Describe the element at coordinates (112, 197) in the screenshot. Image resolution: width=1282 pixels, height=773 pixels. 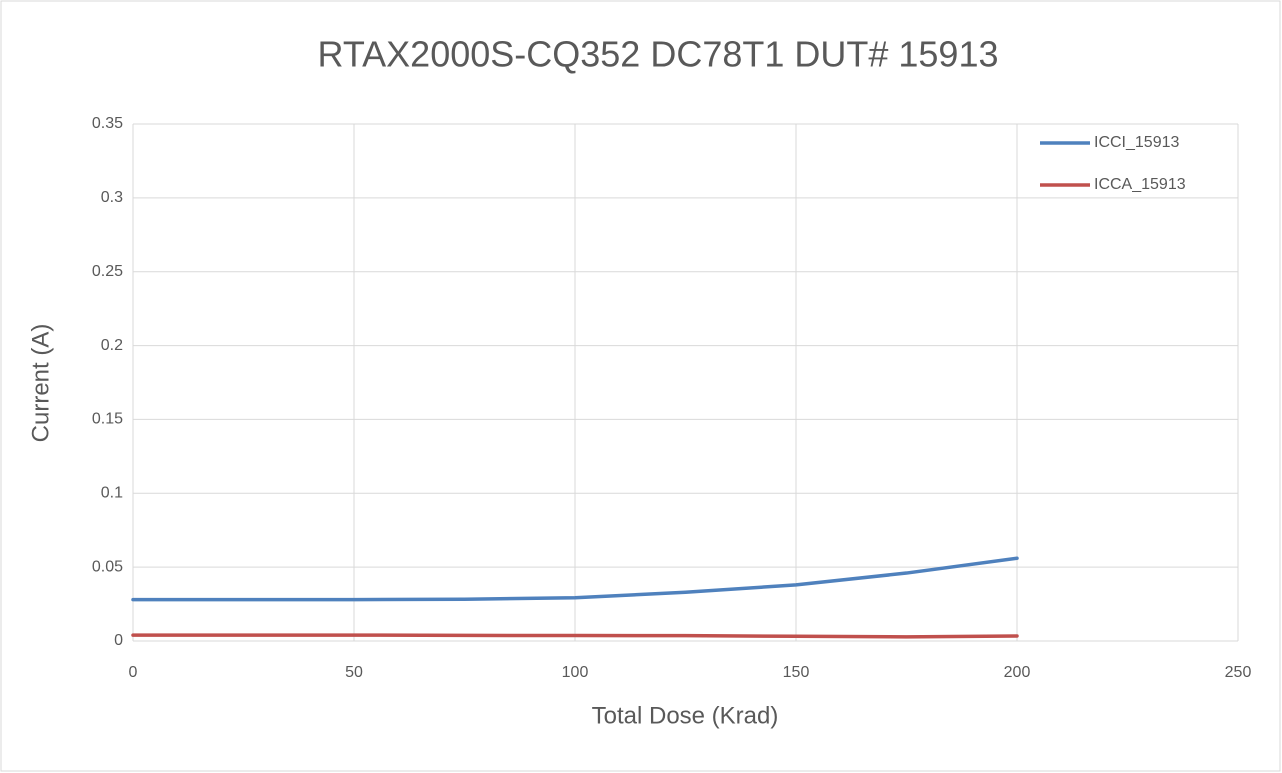
I see `y-tick-label: 0.3` at that location.